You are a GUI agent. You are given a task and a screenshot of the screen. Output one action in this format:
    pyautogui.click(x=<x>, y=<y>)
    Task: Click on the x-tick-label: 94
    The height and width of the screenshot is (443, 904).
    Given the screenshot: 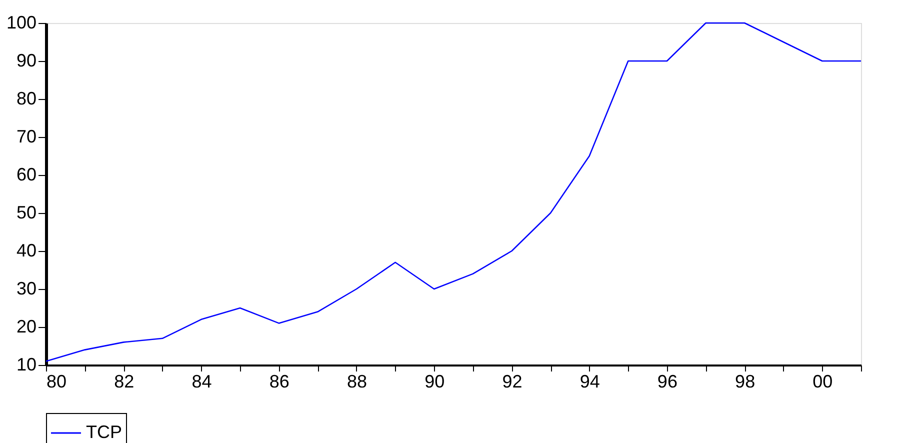 What is the action you would take?
    pyautogui.click(x=590, y=382)
    